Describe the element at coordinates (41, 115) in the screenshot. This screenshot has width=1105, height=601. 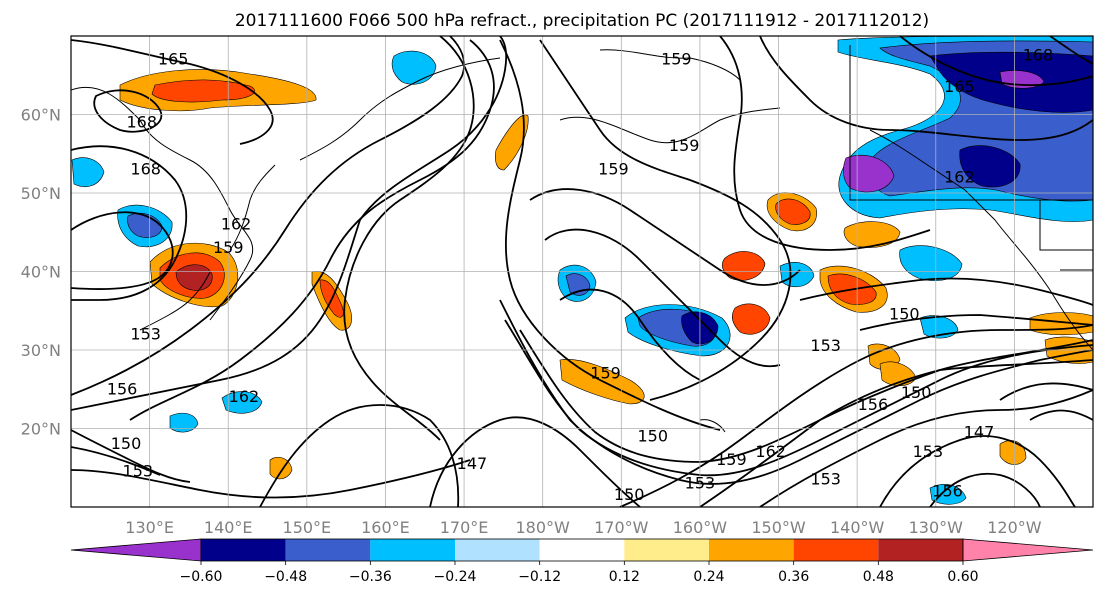
I see `lat-tick-label: 60°N` at that location.